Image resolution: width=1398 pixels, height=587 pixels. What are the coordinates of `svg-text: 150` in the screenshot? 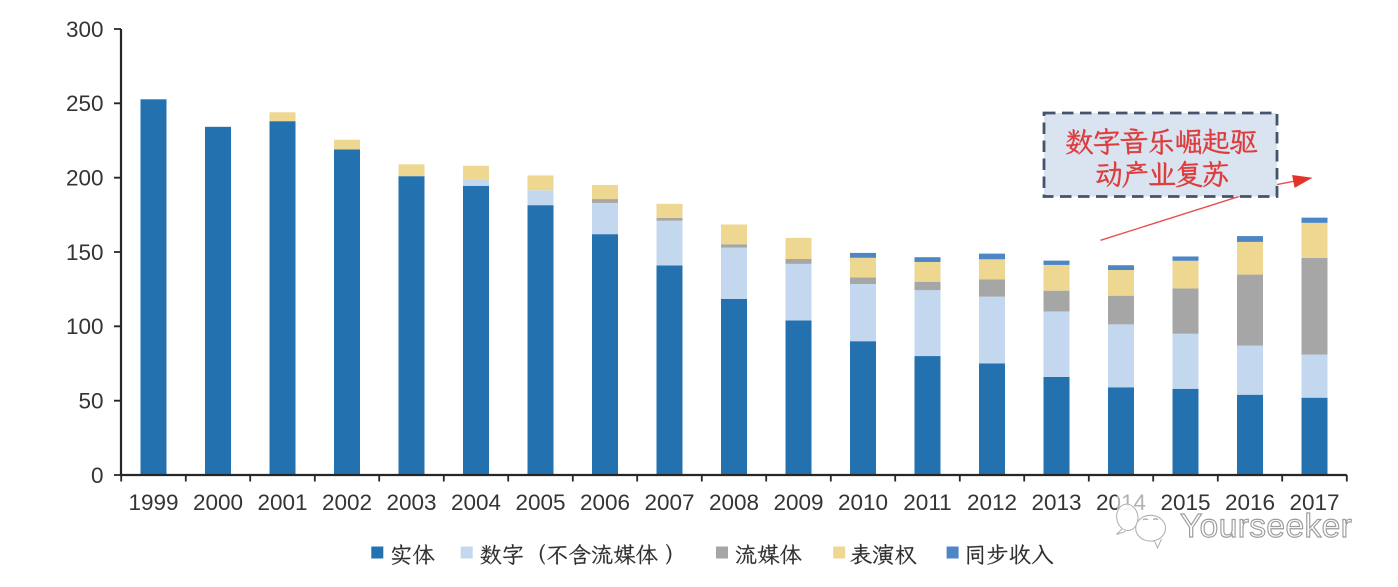 It's located at (85, 252).